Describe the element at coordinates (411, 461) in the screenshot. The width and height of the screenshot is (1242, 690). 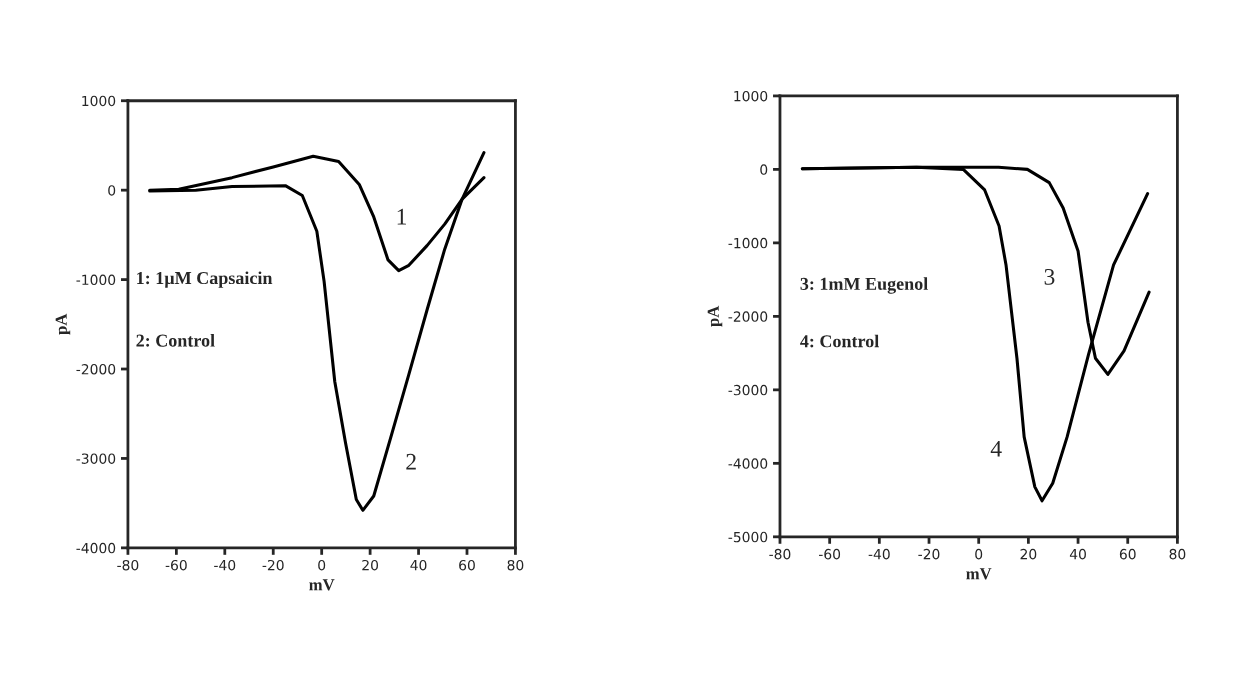
I see `annotation: 2` at that location.